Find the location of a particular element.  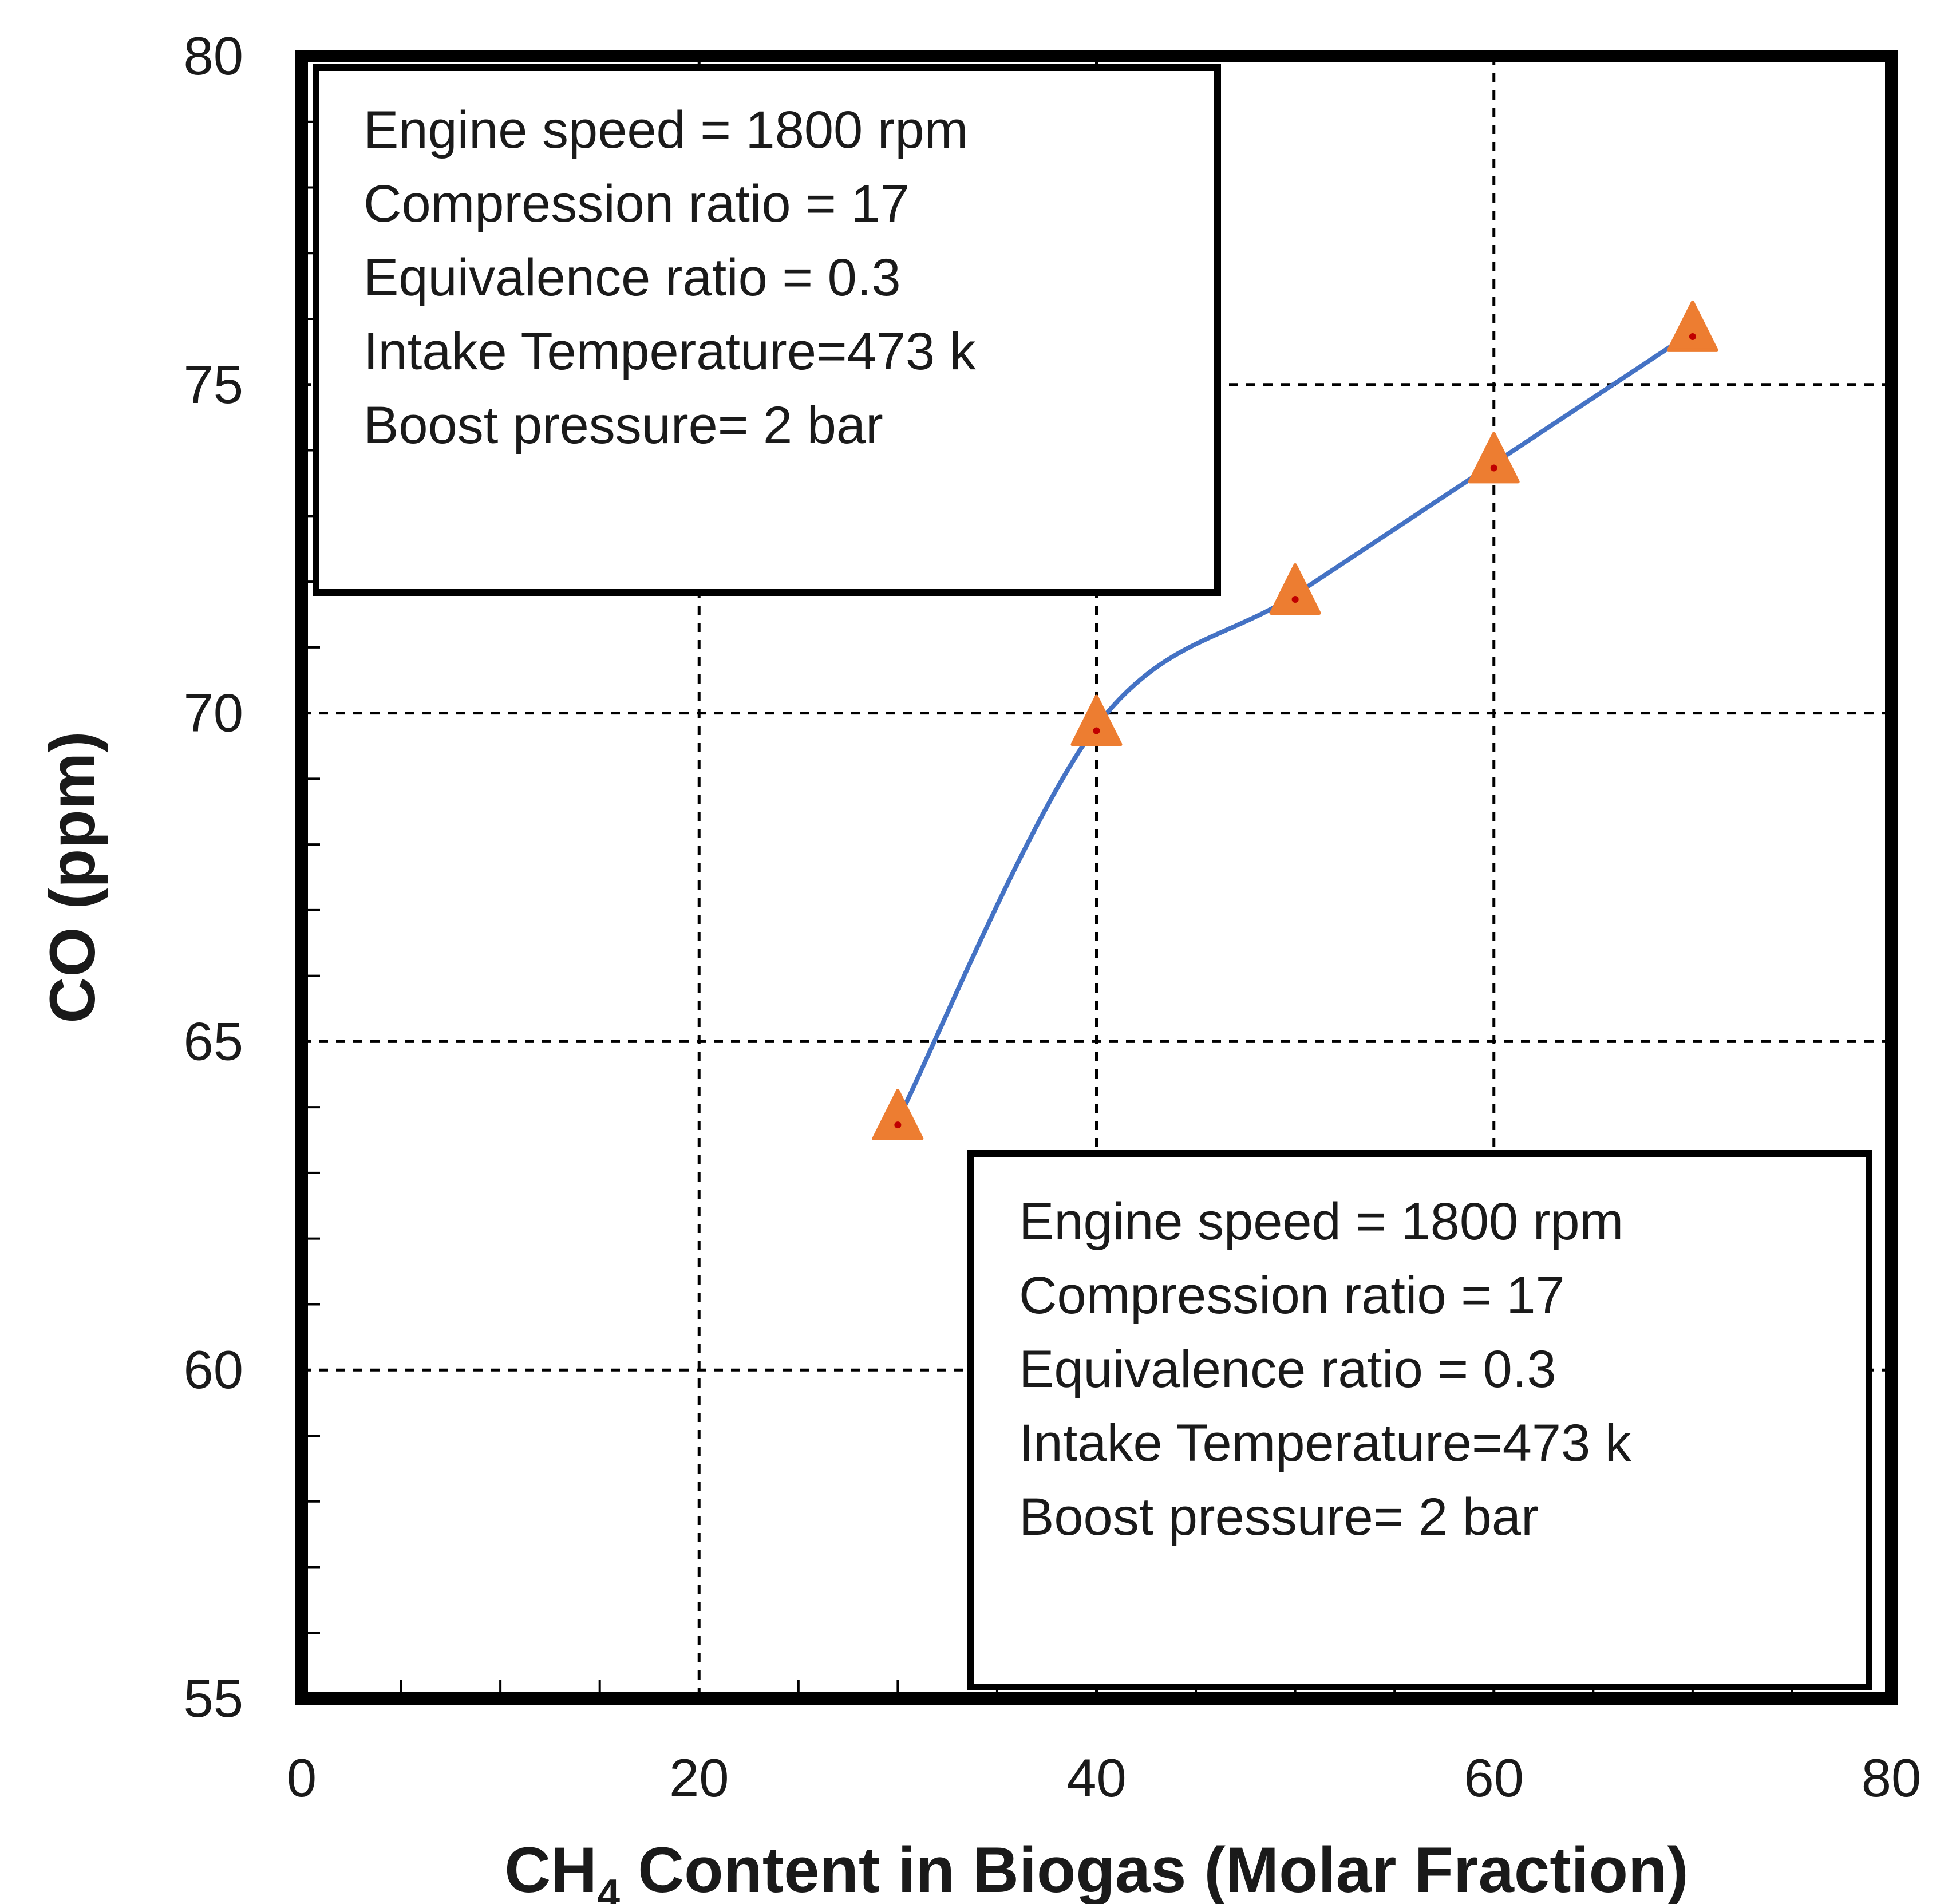

y-tick-label: 80 is located at coordinates (213, 56).